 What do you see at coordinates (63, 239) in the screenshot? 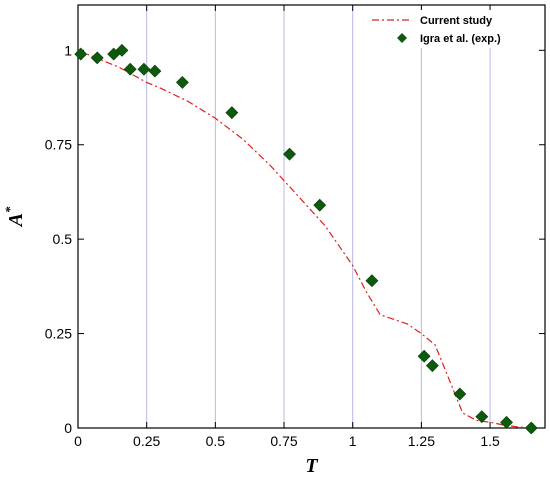
I see `y-tick-label: 0.5` at bounding box center [63, 239].